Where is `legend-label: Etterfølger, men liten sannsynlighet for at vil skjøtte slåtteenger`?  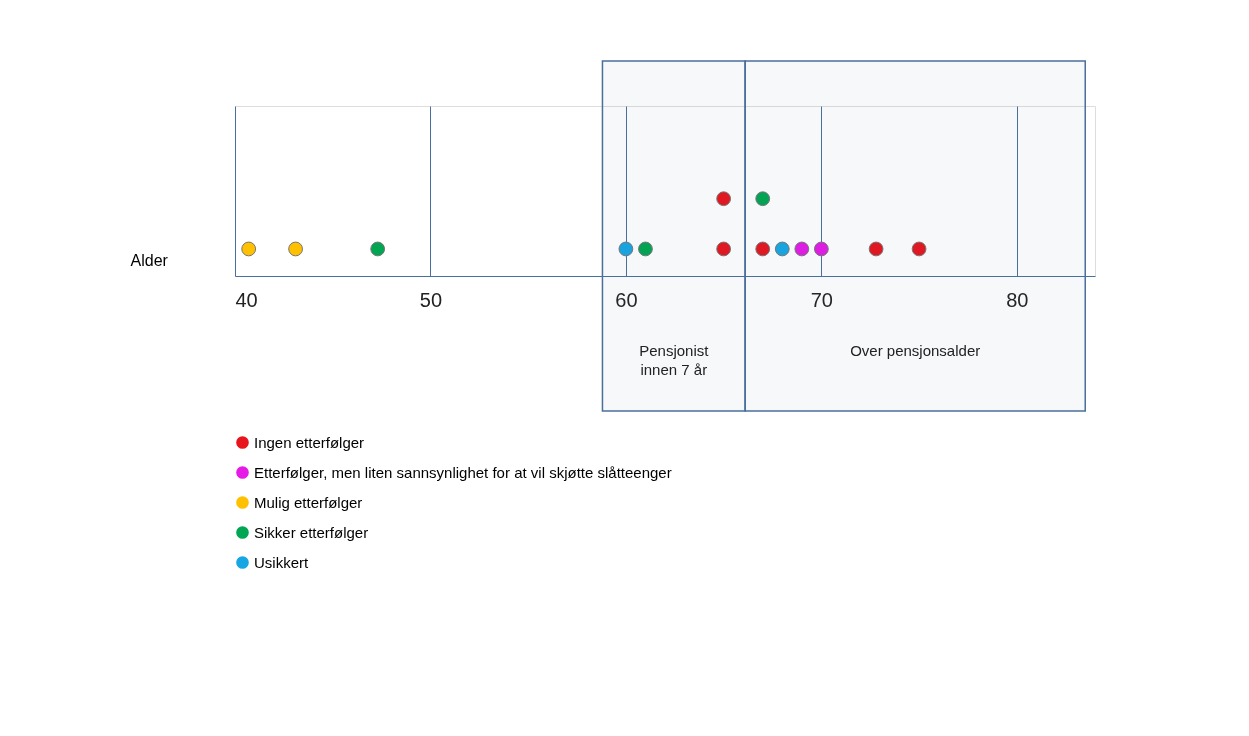
legend-label: Etterfølger, men liten sannsynlighet for at vil skjøtte slåtteenger is located at coordinates (463, 472).